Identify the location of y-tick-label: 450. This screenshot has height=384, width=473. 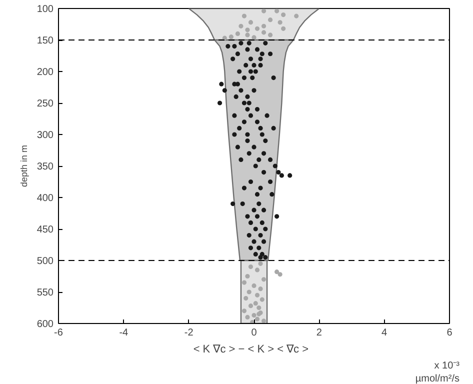
(45, 230).